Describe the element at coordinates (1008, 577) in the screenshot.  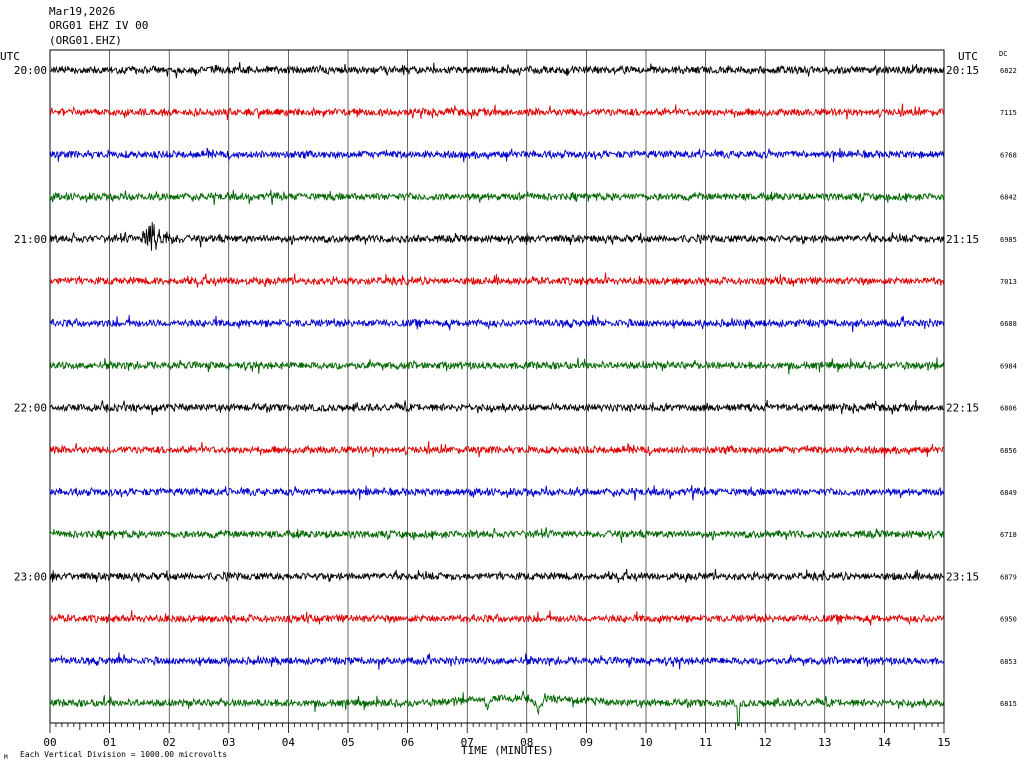
I see `dc-offset-label: 6879` at that location.